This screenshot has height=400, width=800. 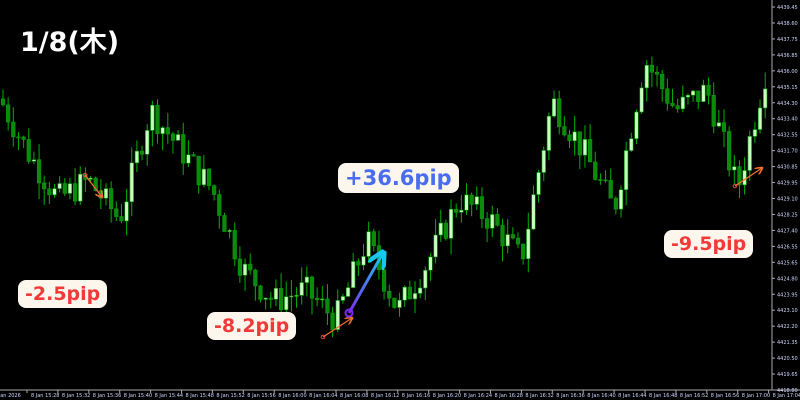 What do you see at coordinates (709, 244) in the screenshot?
I see `pip-label-minus-9-5: -9.5pip` at bounding box center [709, 244].